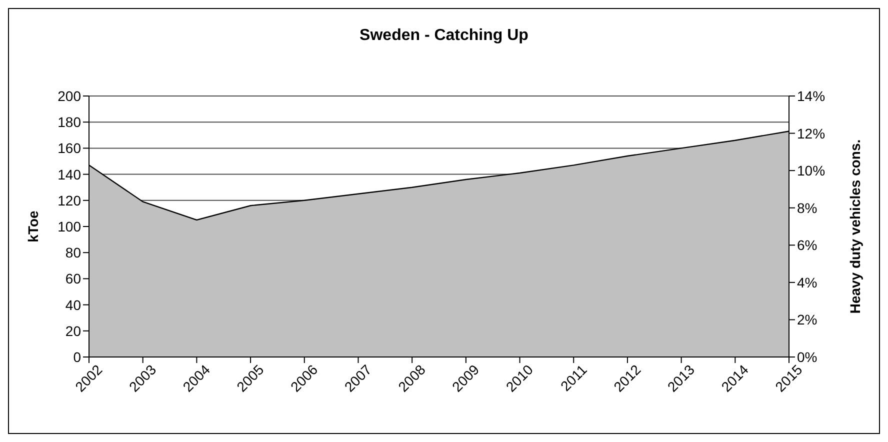 Image resolution: width=888 pixels, height=442 pixels. What do you see at coordinates (32, 226) in the screenshot?
I see `y-axis-title: kToe` at bounding box center [32, 226].